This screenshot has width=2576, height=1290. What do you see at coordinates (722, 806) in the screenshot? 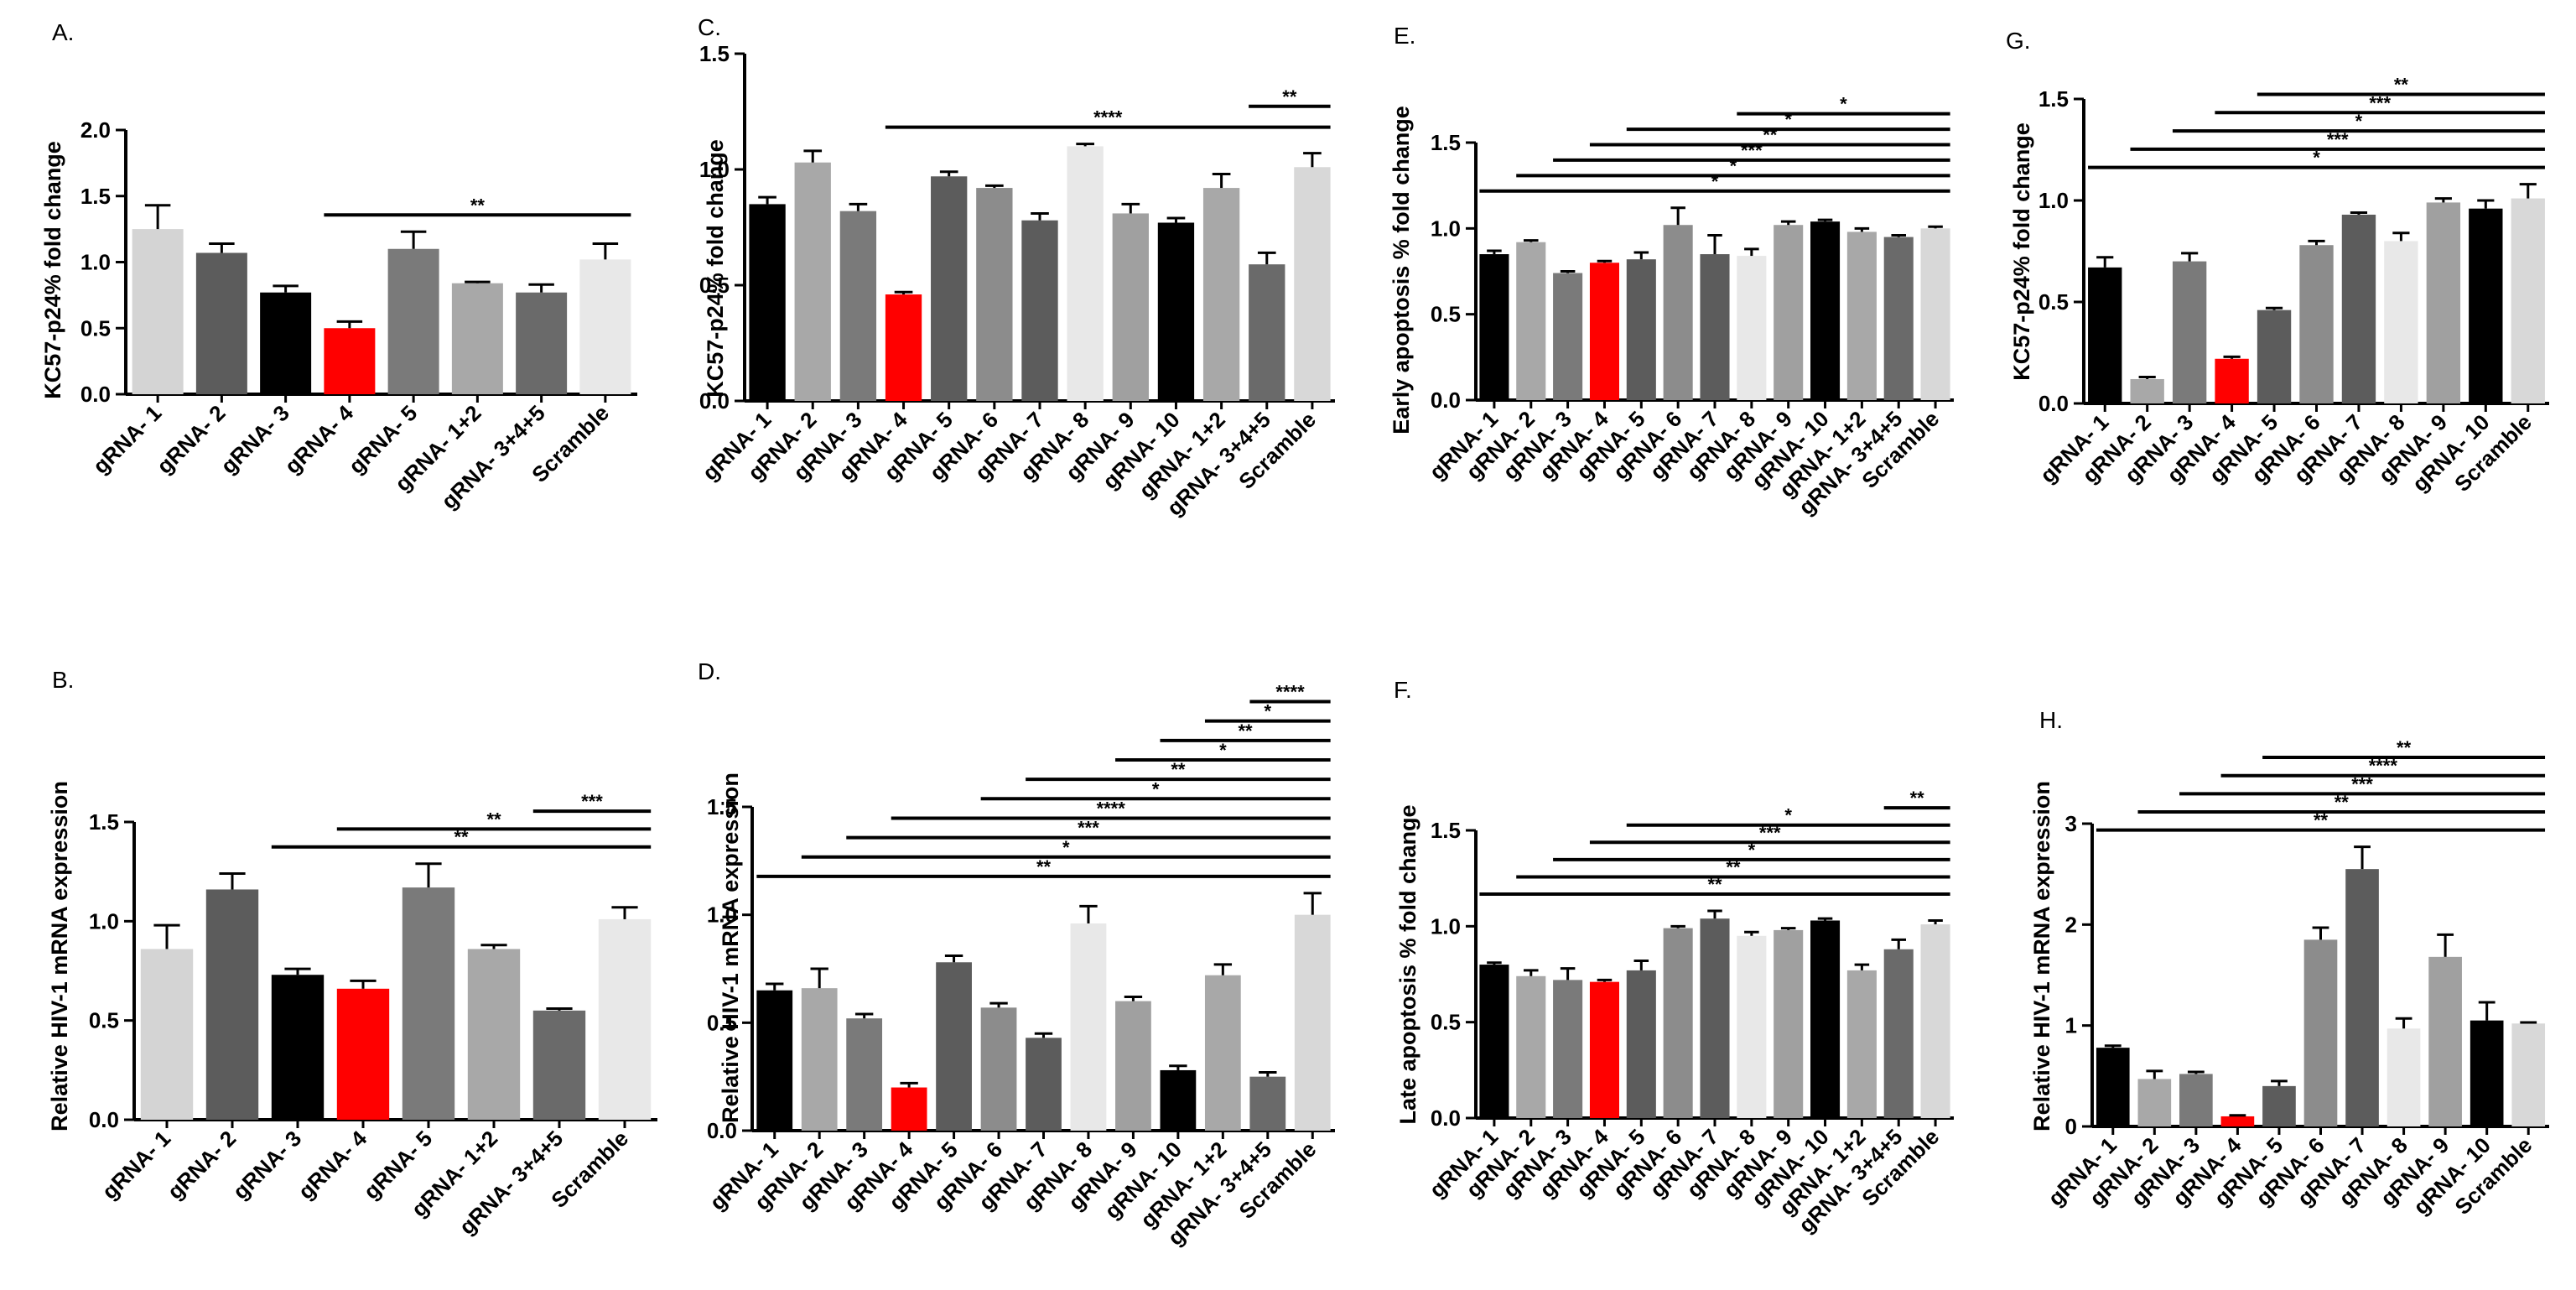
I see `panel-4-y-tick-label: 1.5` at bounding box center [722, 806].